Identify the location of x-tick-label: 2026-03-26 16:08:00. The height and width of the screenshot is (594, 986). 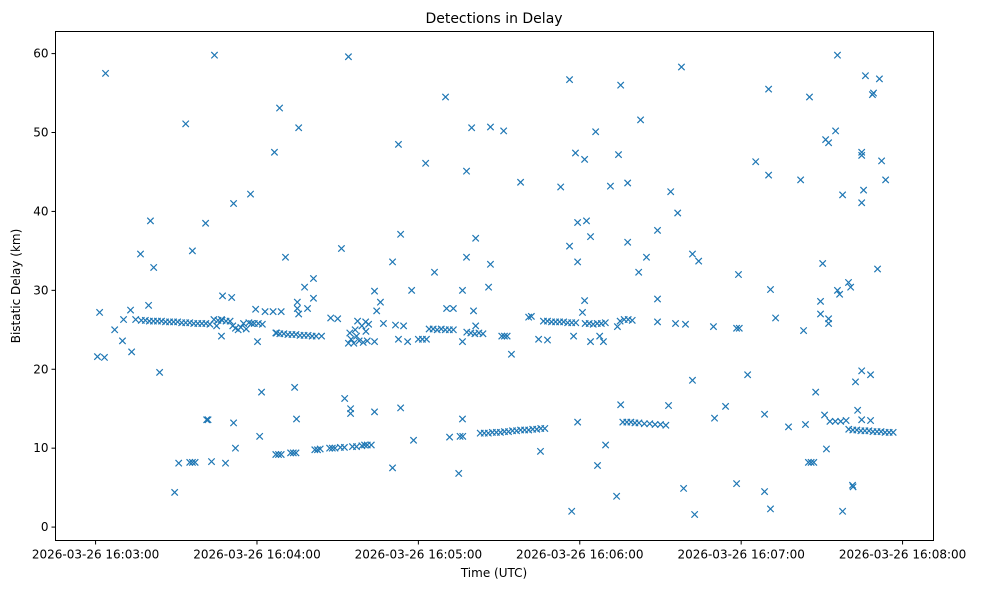
(902, 555).